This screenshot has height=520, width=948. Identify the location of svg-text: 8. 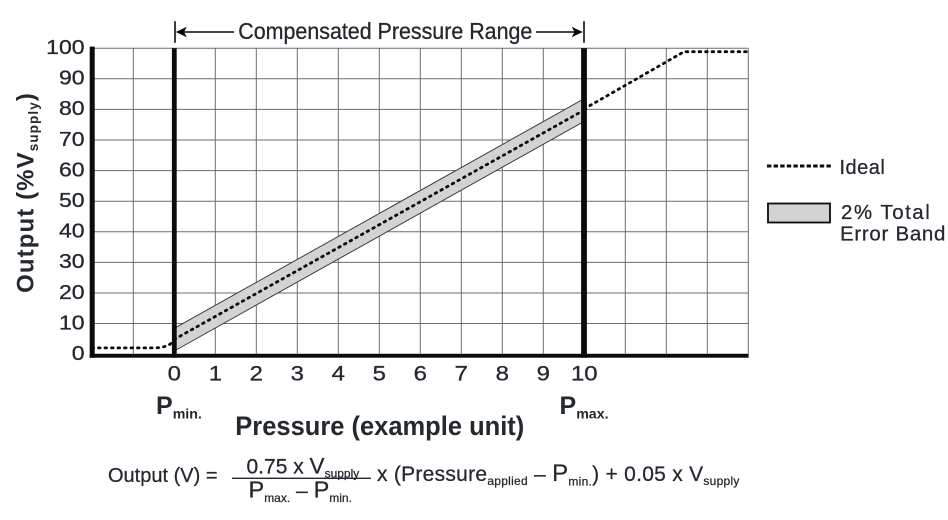
(502, 373).